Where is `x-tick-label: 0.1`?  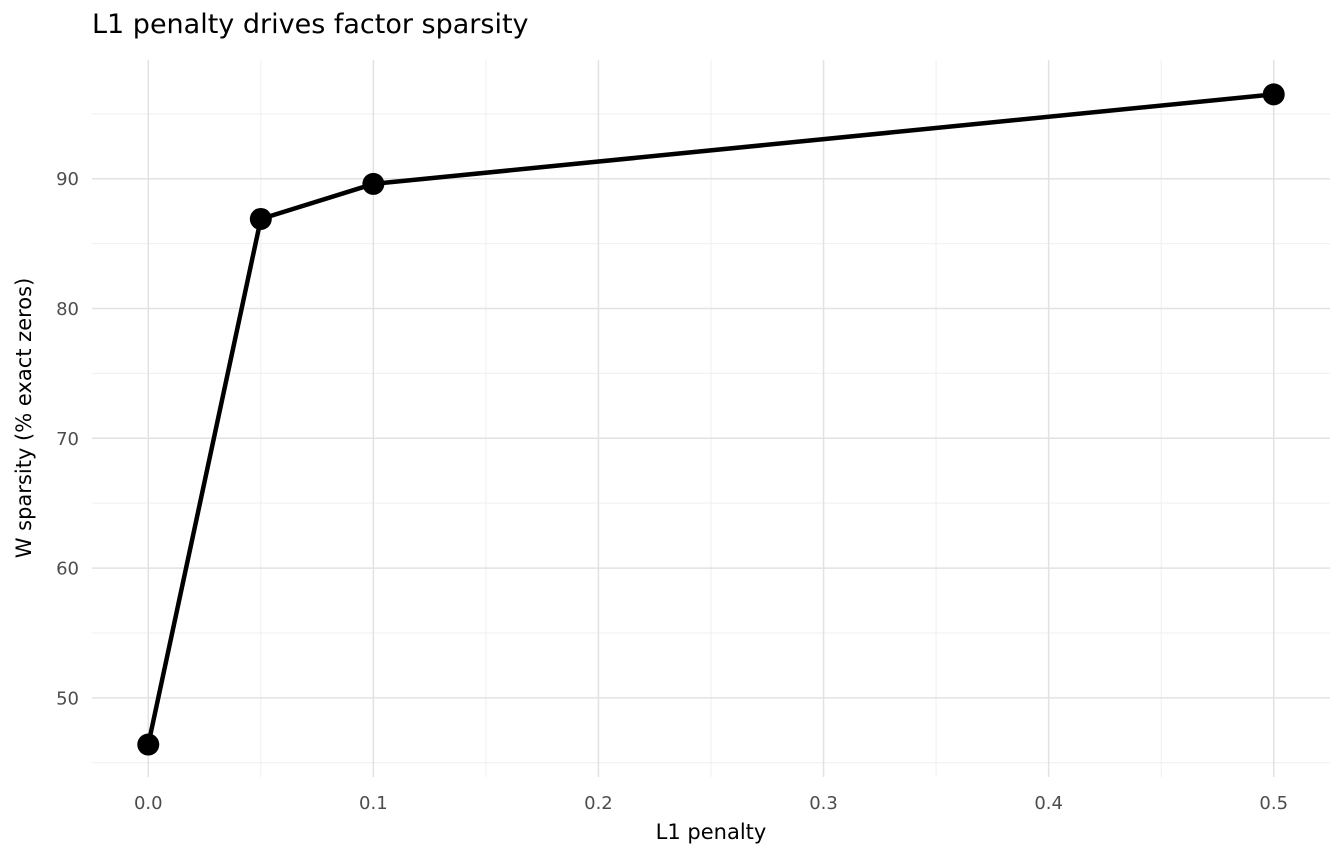
x-tick-label: 0.1 is located at coordinates (373, 803).